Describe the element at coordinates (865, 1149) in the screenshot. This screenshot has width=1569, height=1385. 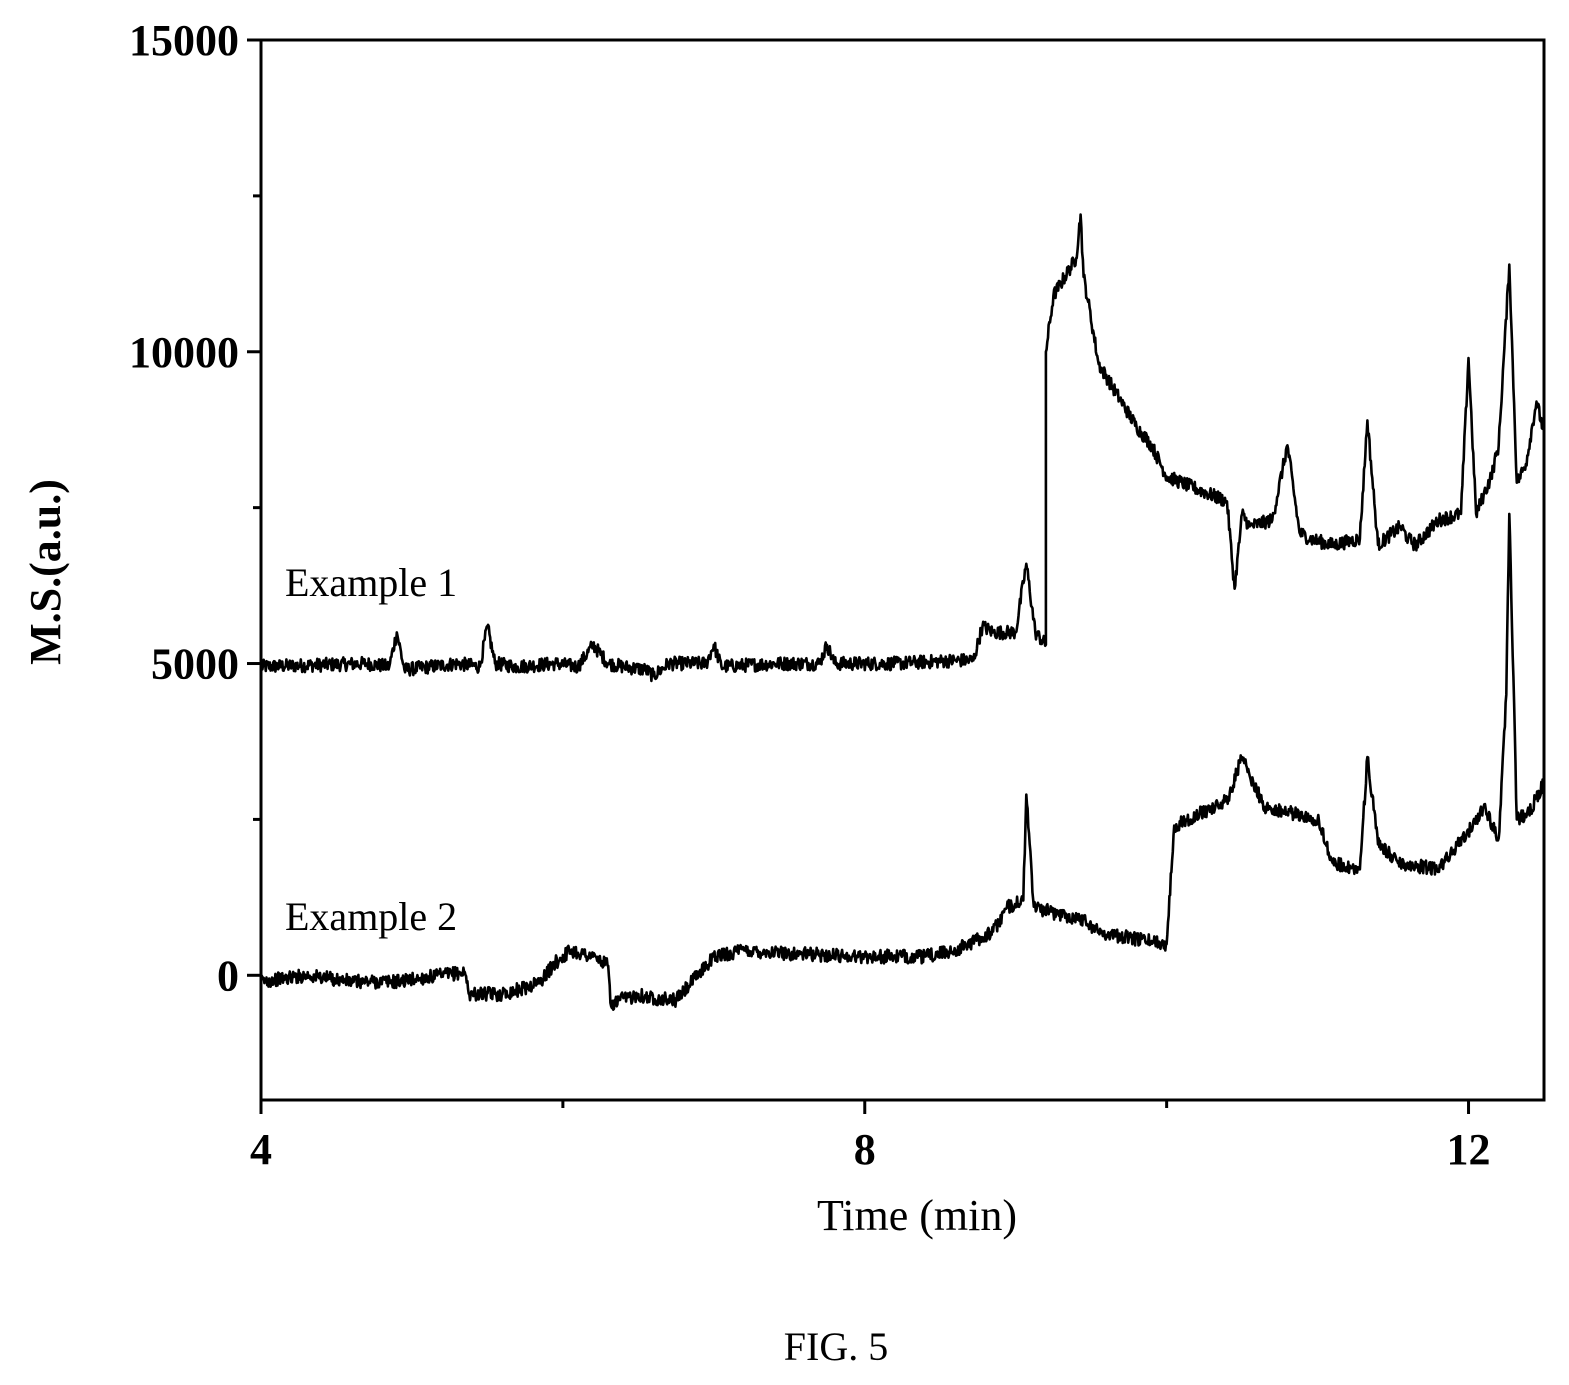
I see `x-tick-label: 8` at that location.